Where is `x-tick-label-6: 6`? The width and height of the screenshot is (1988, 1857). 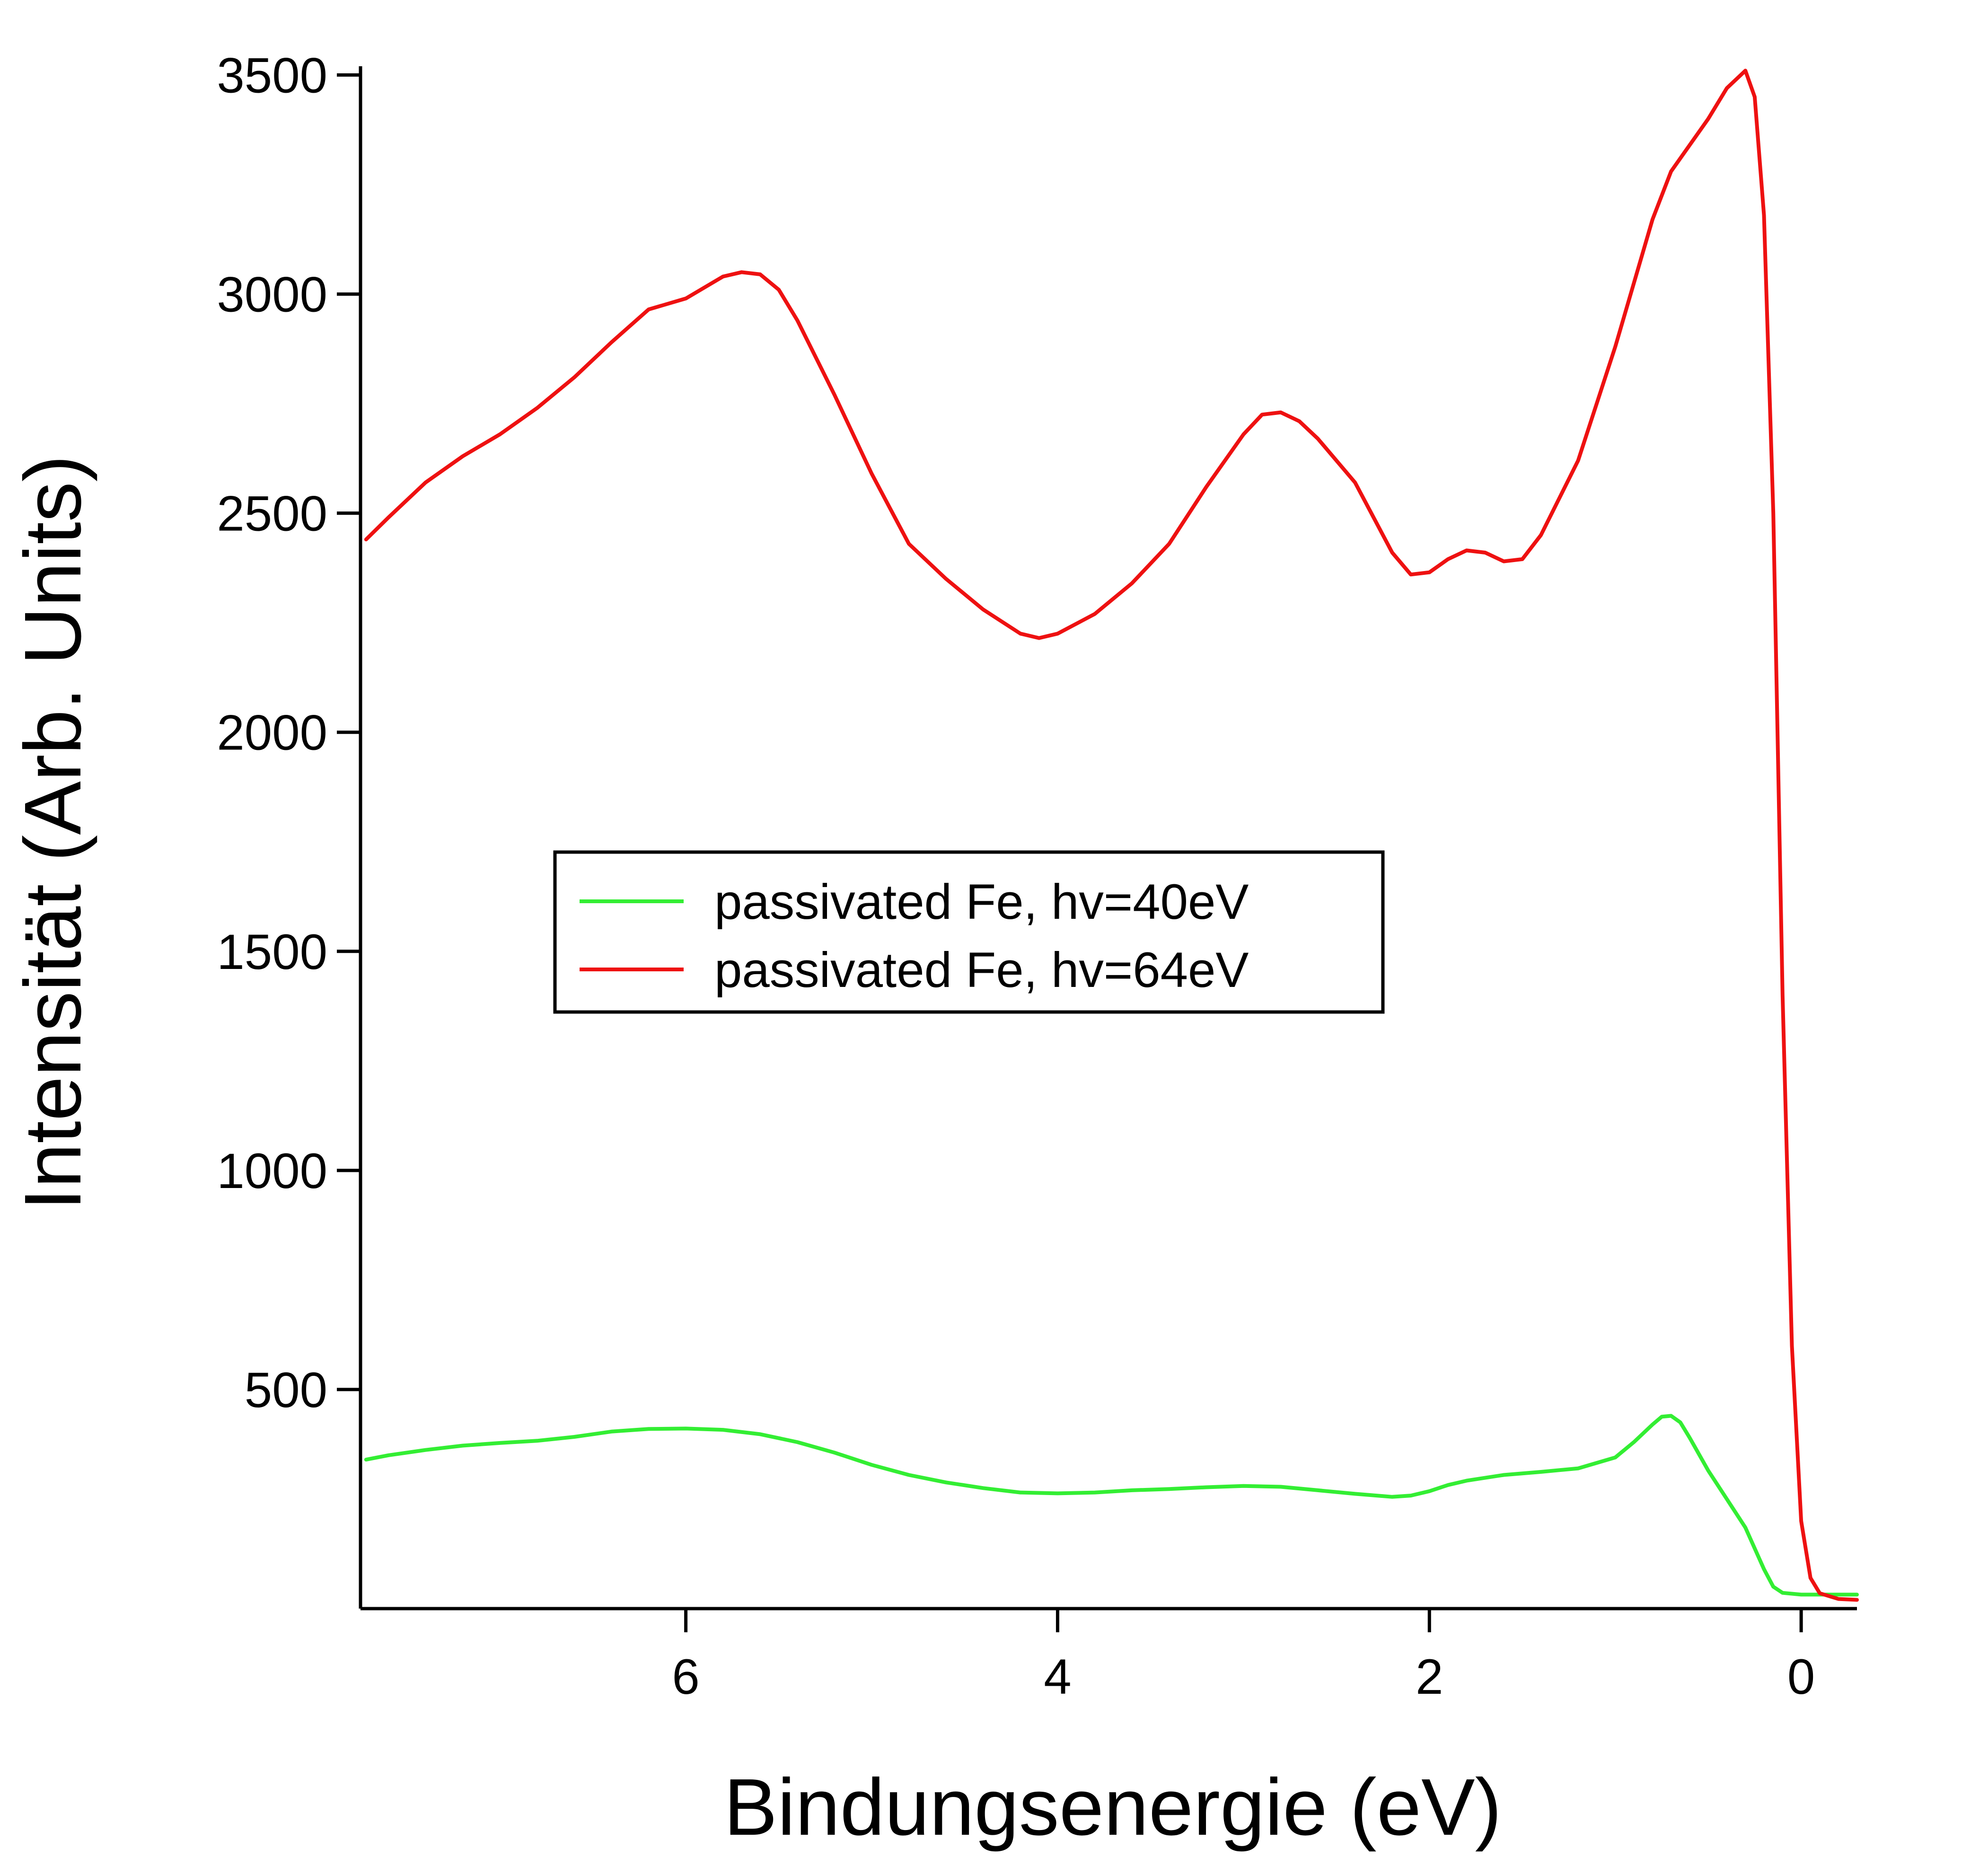 x-tick-label-6: 6 is located at coordinates (686, 1677).